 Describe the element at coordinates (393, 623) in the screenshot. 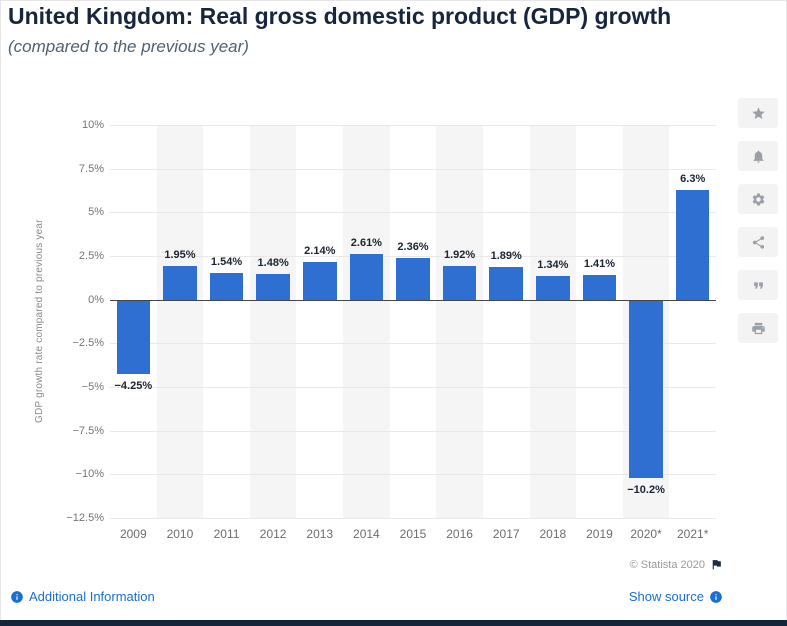

I see `bottom-bar` at that location.